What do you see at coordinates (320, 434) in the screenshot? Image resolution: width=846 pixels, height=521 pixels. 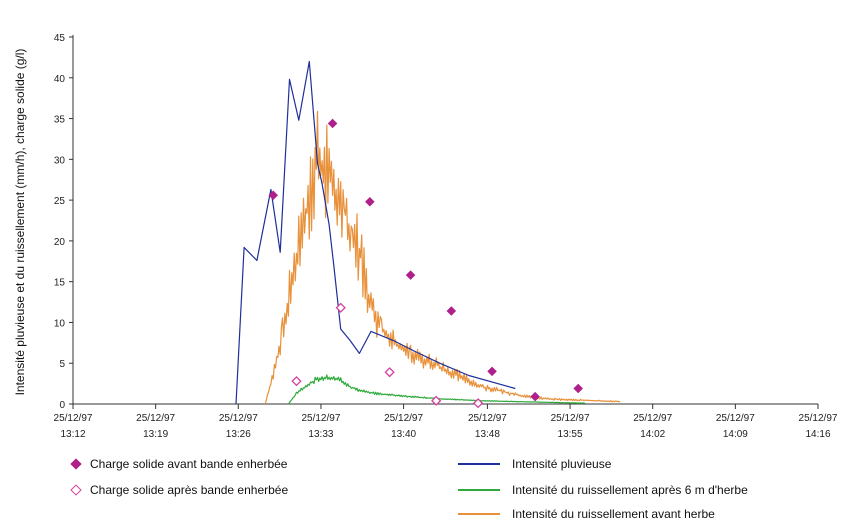 I see `x-tick-time: 13:33` at bounding box center [320, 434].